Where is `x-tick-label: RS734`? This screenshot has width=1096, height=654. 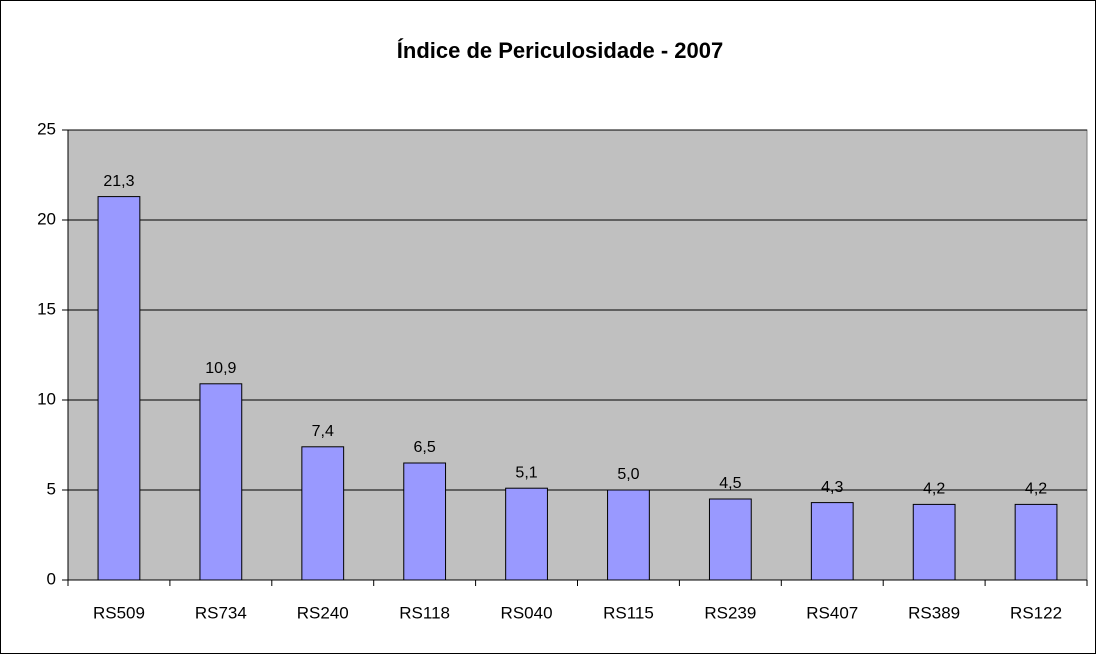
x-tick-label: RS734 is located at coordinates (221, 612).